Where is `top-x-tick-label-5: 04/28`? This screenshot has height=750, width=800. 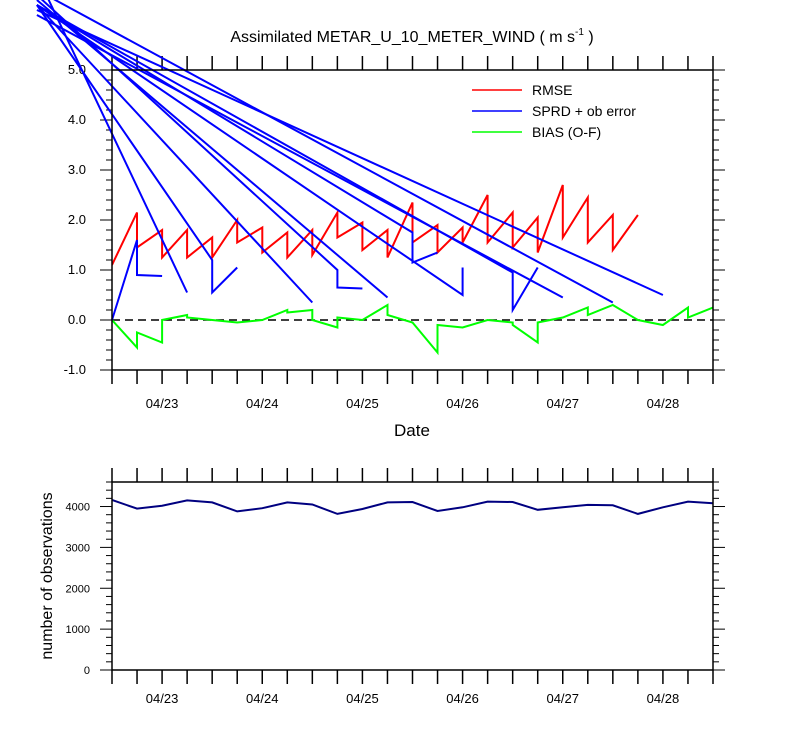 top-x-tick-label-5: 04/28 is located at coordinates (663, 403).